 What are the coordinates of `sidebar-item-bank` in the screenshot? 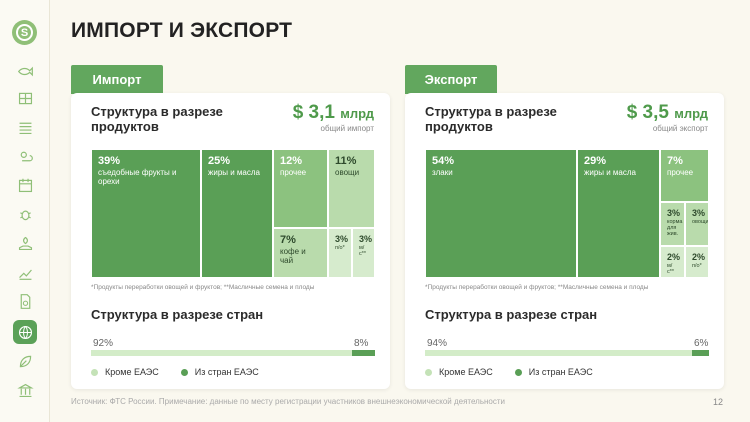 It's located at (25, 390).